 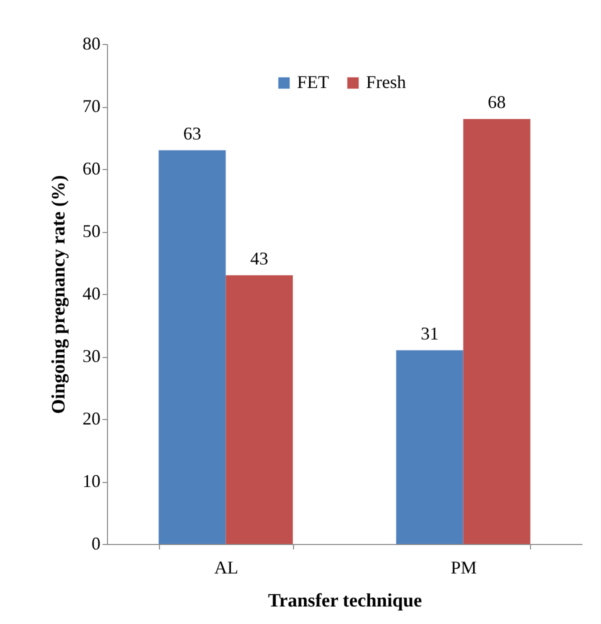 I want to click on x-tick-label: AL, so click(x=226, y=568).